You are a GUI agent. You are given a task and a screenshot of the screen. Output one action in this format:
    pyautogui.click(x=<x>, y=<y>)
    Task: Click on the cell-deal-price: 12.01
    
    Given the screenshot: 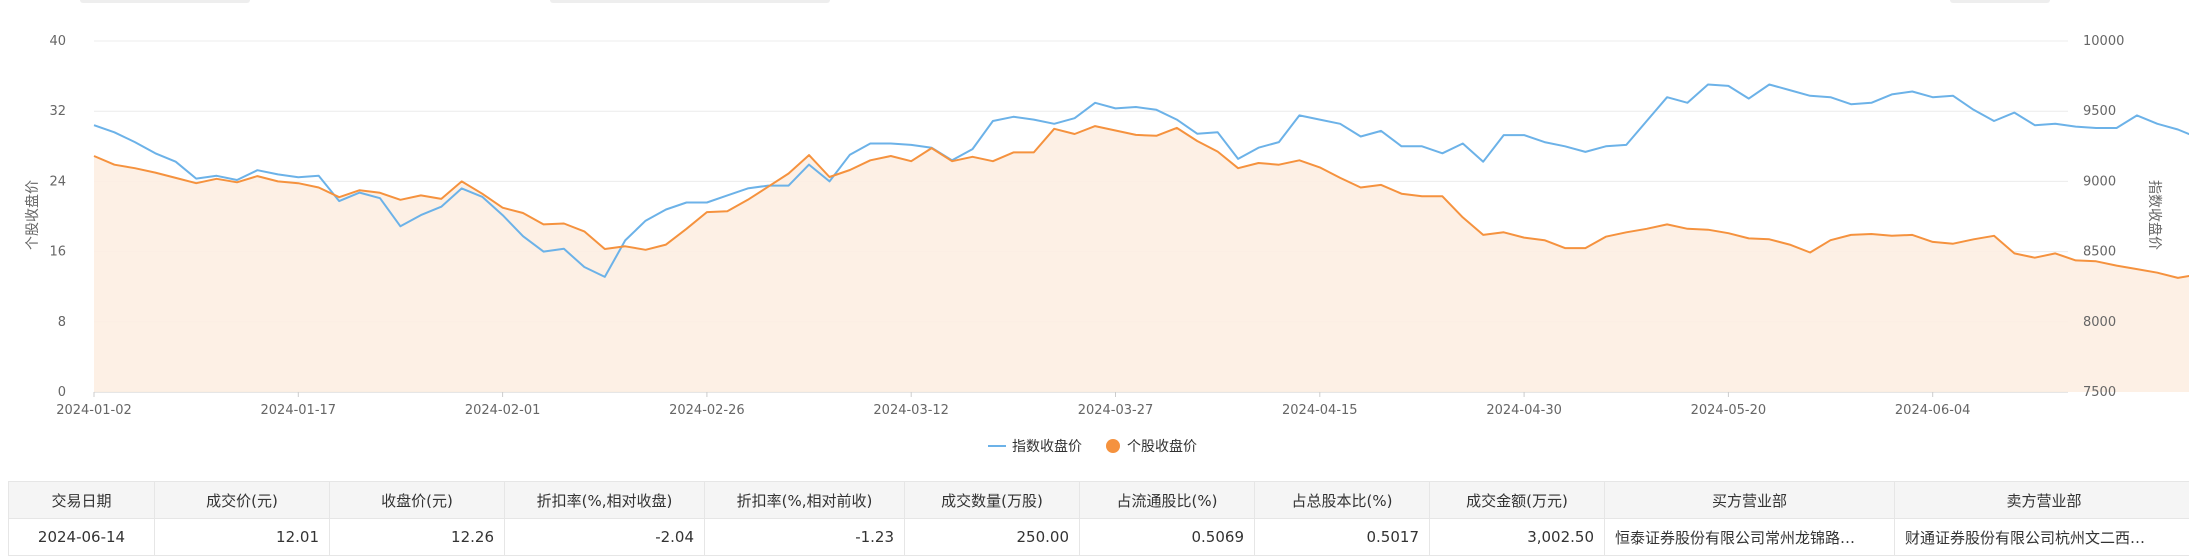 What is the action you would take?
    pyautogui.click(x=242, y=537)
    